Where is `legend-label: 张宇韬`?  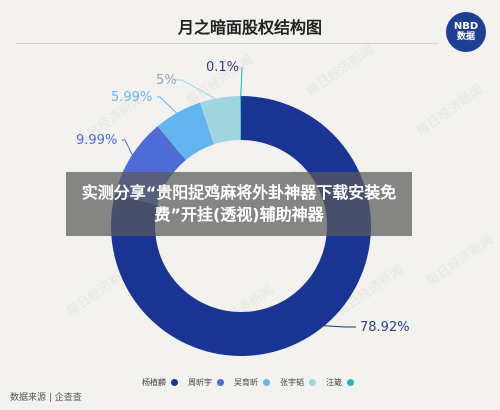
legend-label: 张宇韬 is located at coordinates (292, 382).